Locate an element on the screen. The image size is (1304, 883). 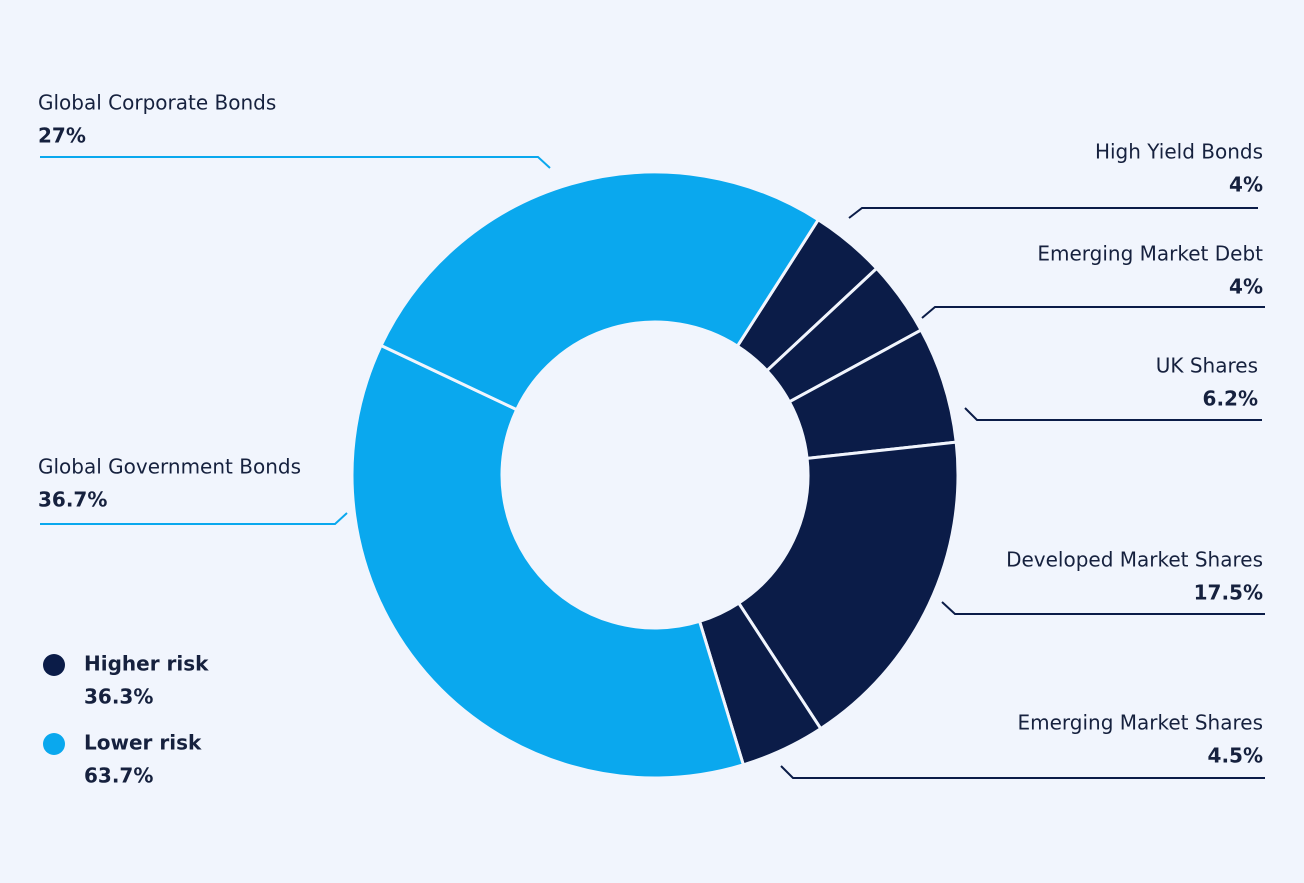
slice-label: Emerging Market Shares is located at coordinates (1140, 723).